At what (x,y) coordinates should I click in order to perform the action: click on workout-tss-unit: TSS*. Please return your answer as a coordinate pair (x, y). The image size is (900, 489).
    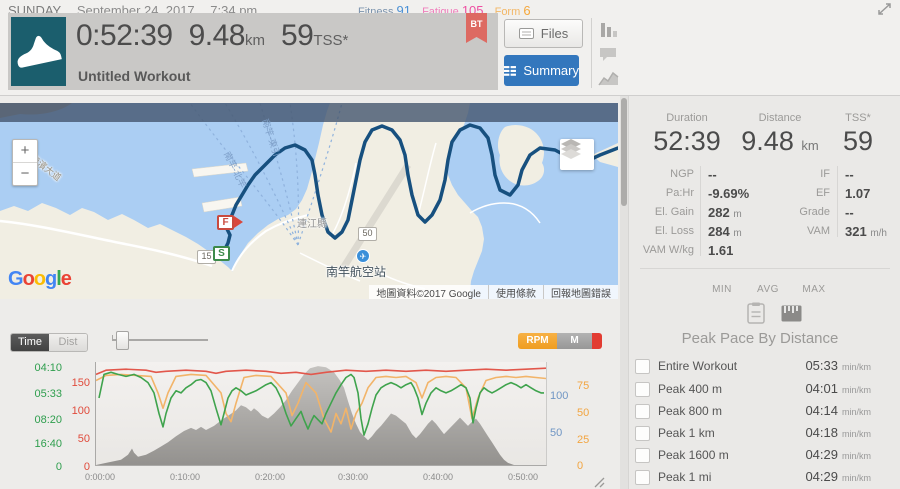
    Looking at the image, I should click on (331, 40).